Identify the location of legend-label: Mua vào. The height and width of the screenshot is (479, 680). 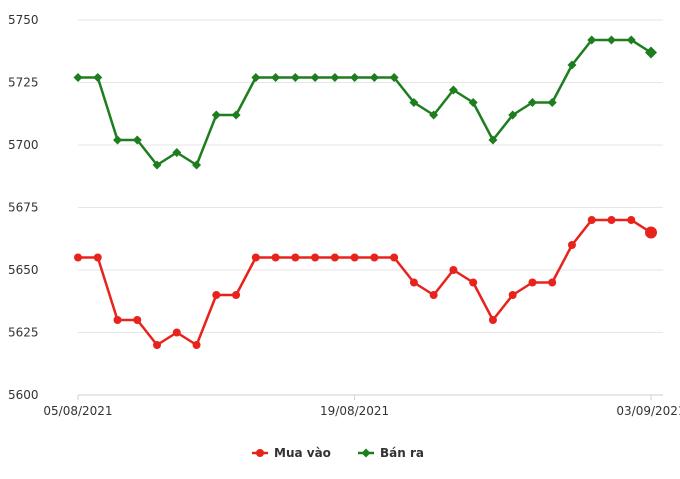
(302, 453).